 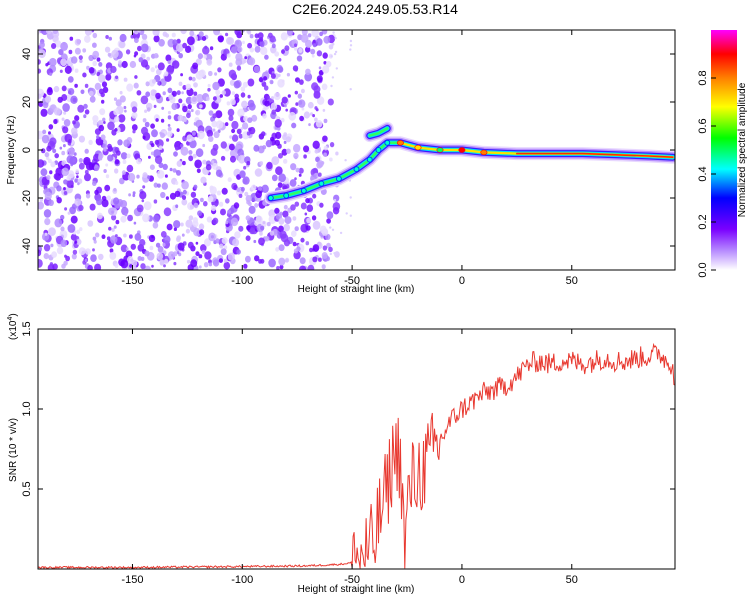 What do you see at coordinates (242, 281) in the screenshot?
I see `top-x-tick-label: -100` at bounding box center [242, 281].